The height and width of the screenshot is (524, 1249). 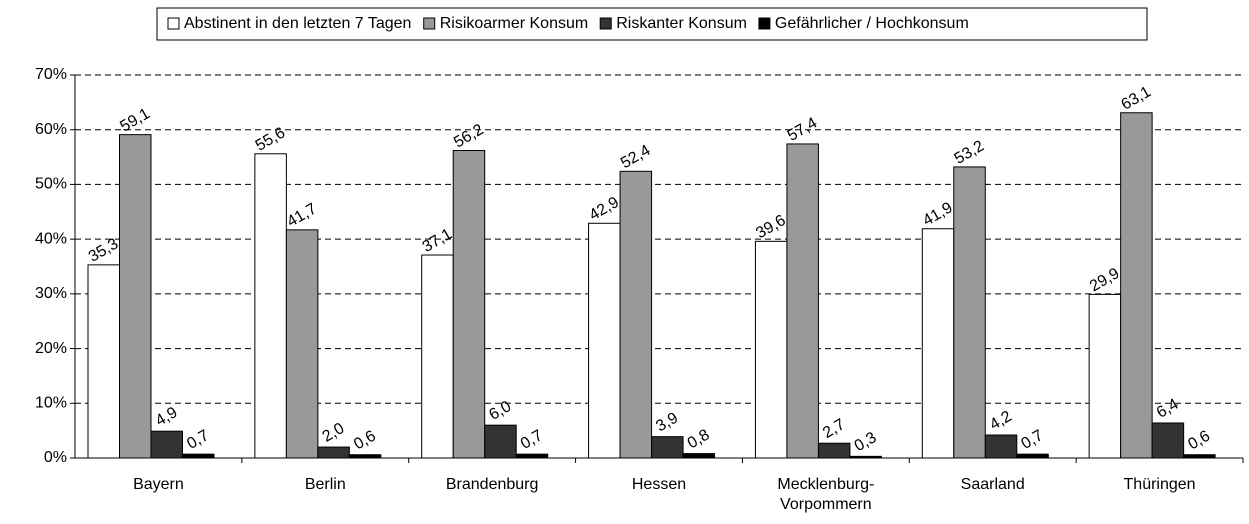 I want to click on data-label: 29,9, so click(x=1105, y=280).